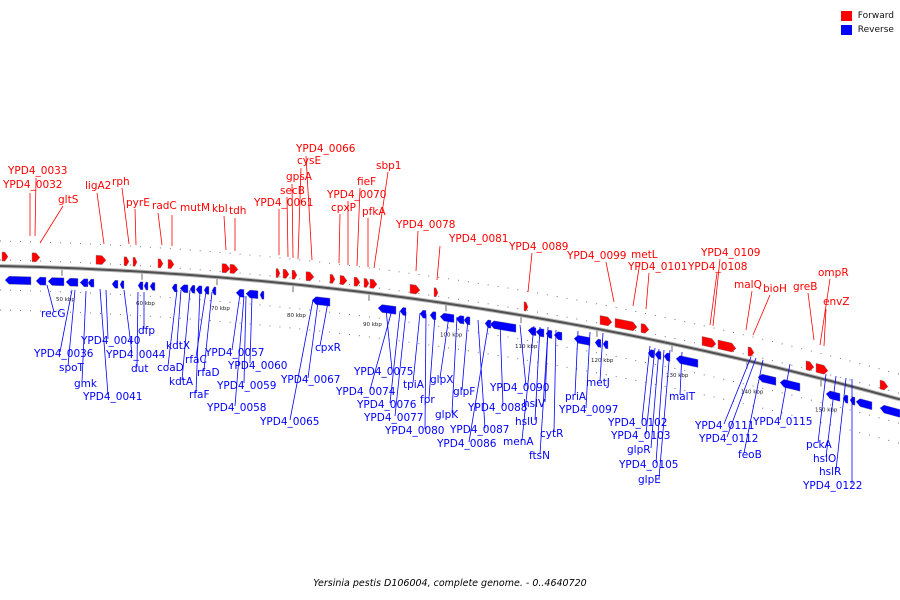  Describe the element at coordinates (328, 348) in the screenshot. I see `reverse-gene-label-cpxr: cpxR` at that location.